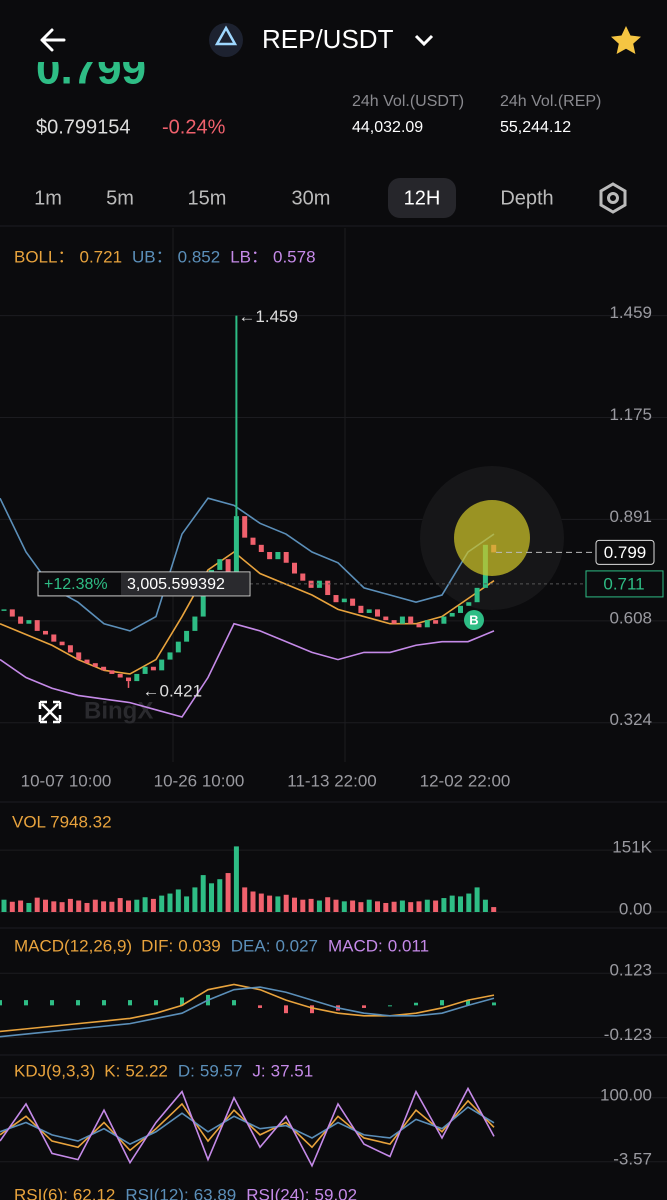  Describe the element at coordinates (628, 1034) in the screenshot. I see `y-tick-label: -0.123` at that location.